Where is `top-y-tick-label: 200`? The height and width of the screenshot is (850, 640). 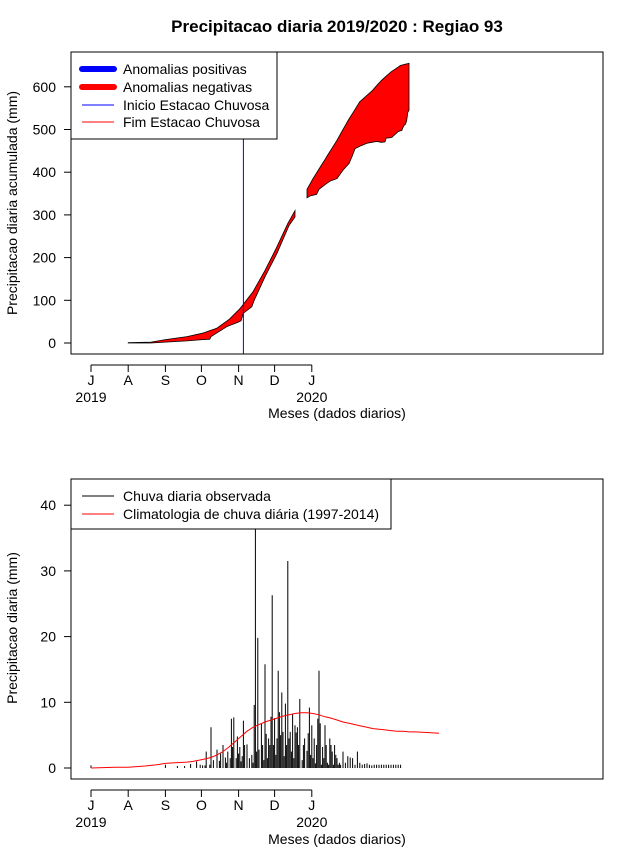 top-y-tick-label: 200 is located at coordinates (45, 258).